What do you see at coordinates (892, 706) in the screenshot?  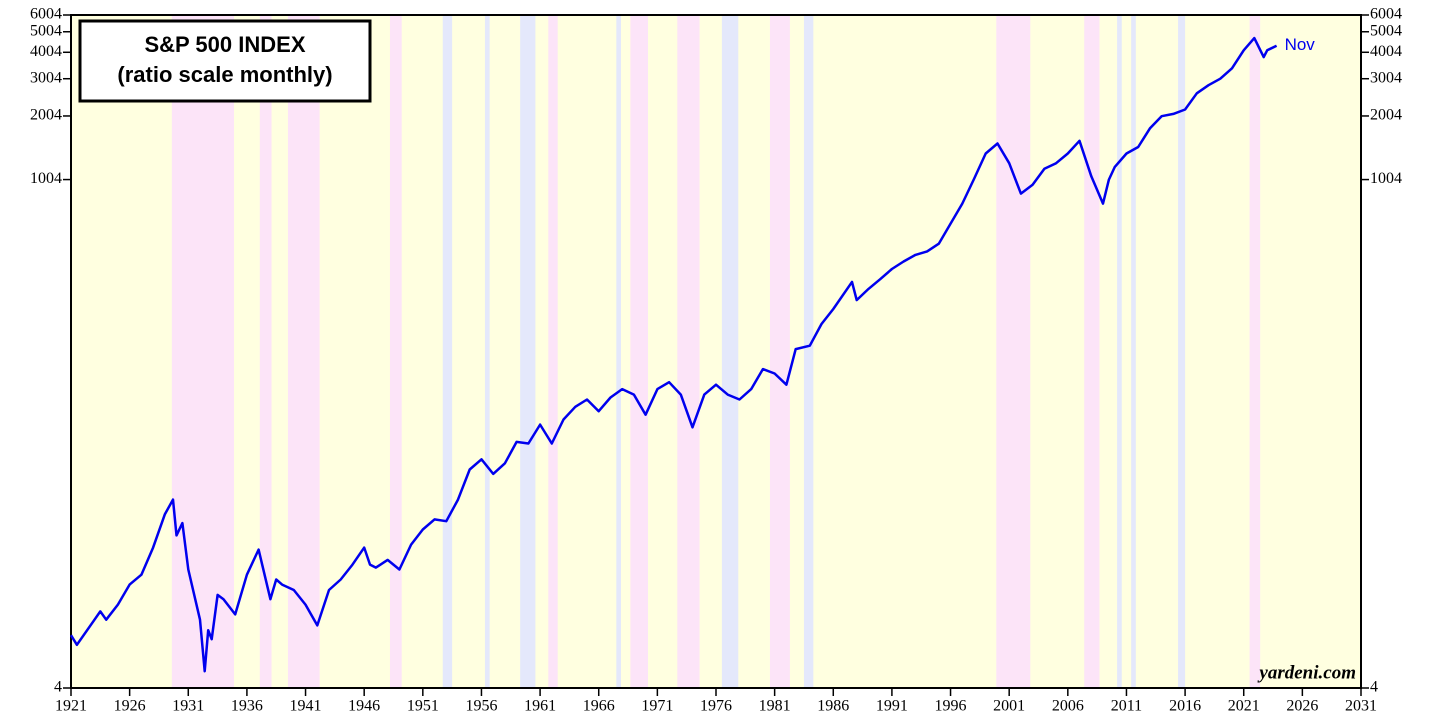 I see `x-tick-label: 1991` at bounding box center [892, 706].